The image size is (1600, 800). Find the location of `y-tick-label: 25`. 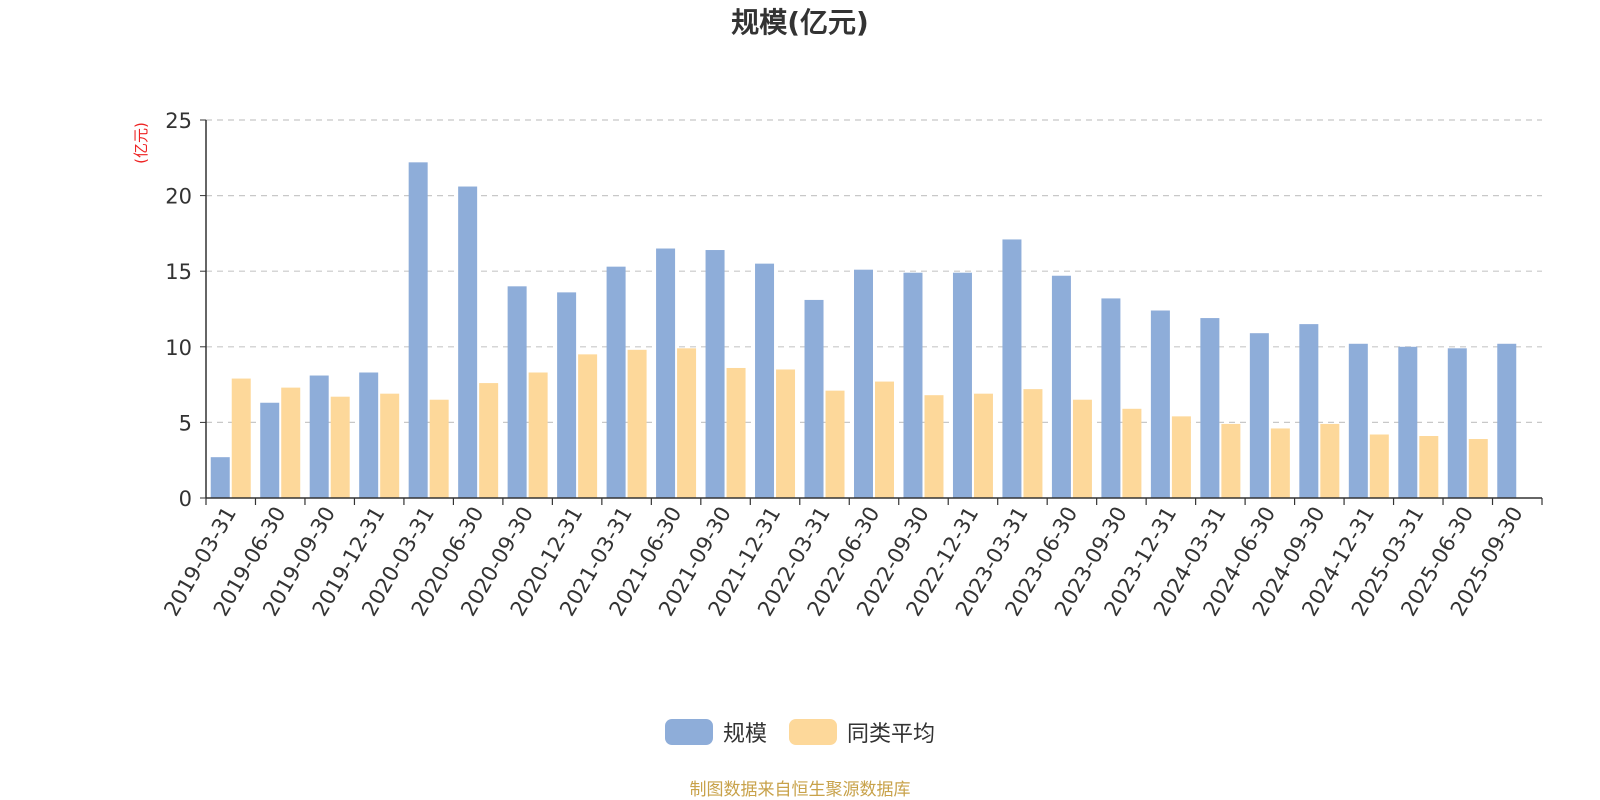

y-tick-label: 25 is located at coordinates (178, 121).